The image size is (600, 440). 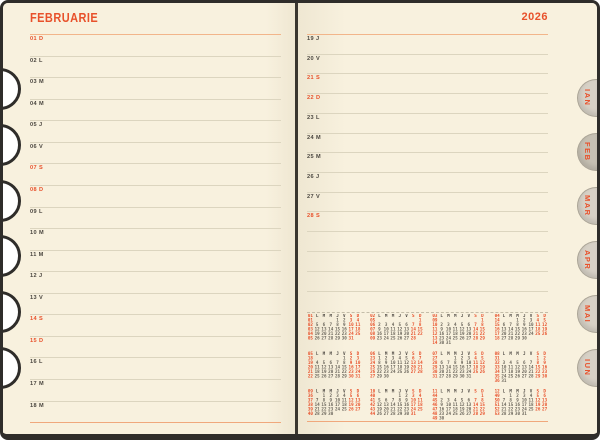 I want to click on date-row-10: 10 M, so click(x=155, y=240).